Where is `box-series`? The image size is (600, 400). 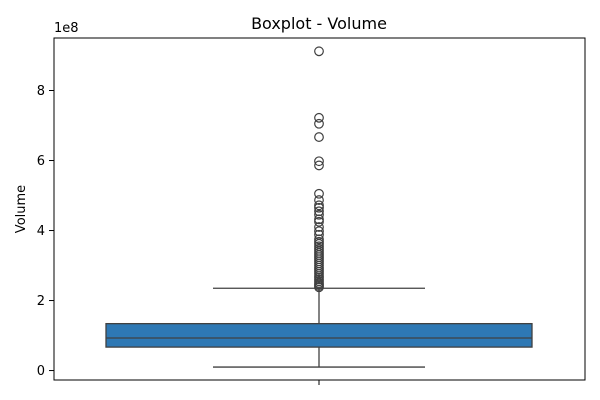 box-series is located at coordinates (319, 327).